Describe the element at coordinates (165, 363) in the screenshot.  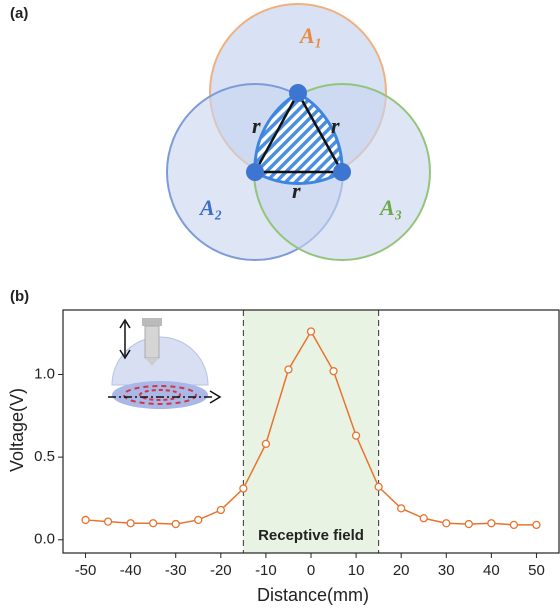
I see `inset-illustration` at that location.